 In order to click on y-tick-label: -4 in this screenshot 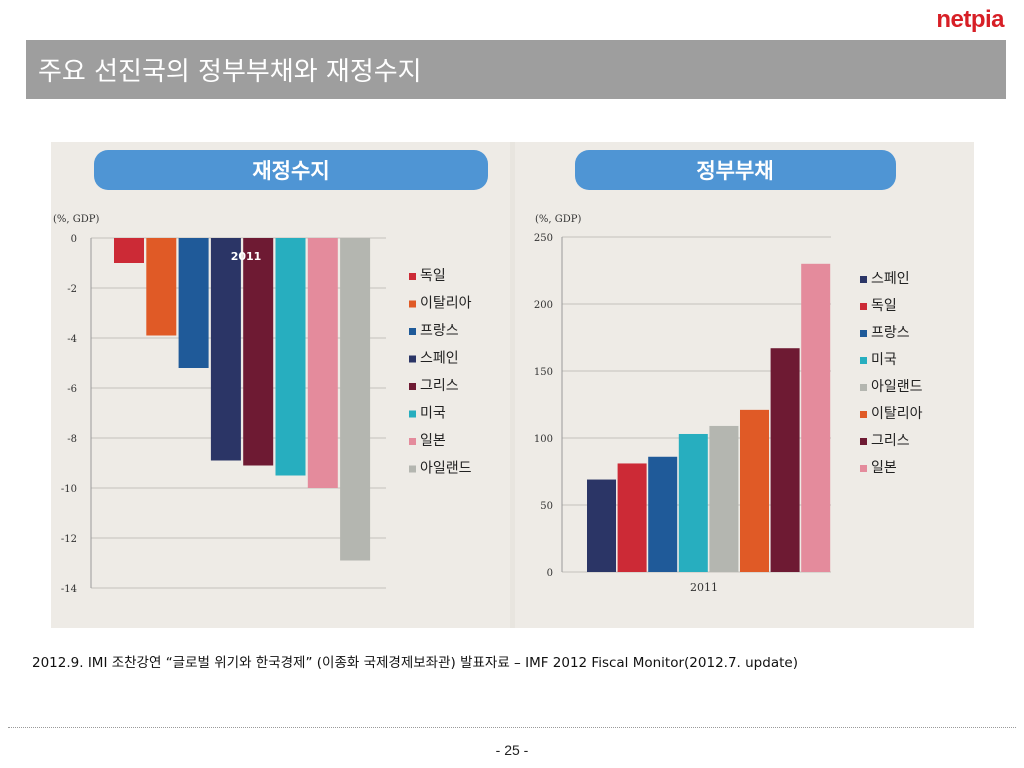, I will do `click(72, 339)`.